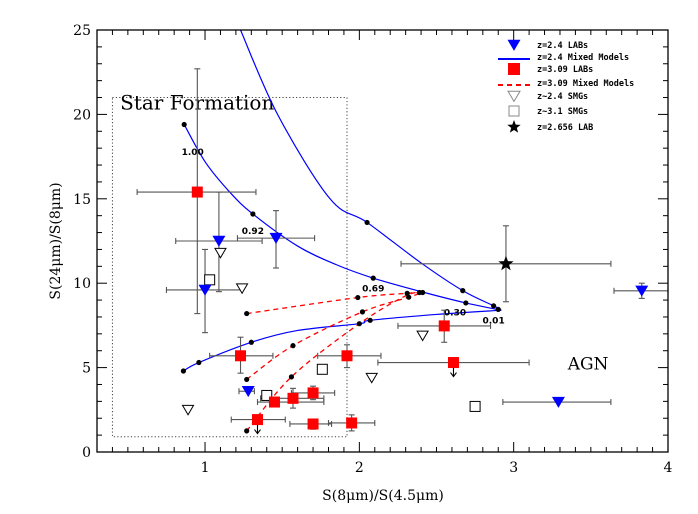  What do you see at coordinates (205, 468) in the screenshot?
I see `x-tick-label: 1` at bounding box center [205, 468].